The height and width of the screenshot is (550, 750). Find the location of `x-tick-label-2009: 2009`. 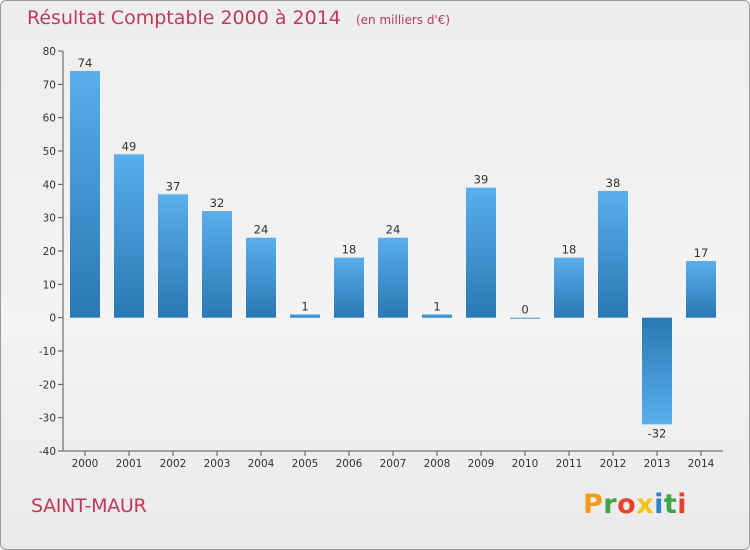

x-tick-label-2009: 2009 is located at coordinates (481, 464).